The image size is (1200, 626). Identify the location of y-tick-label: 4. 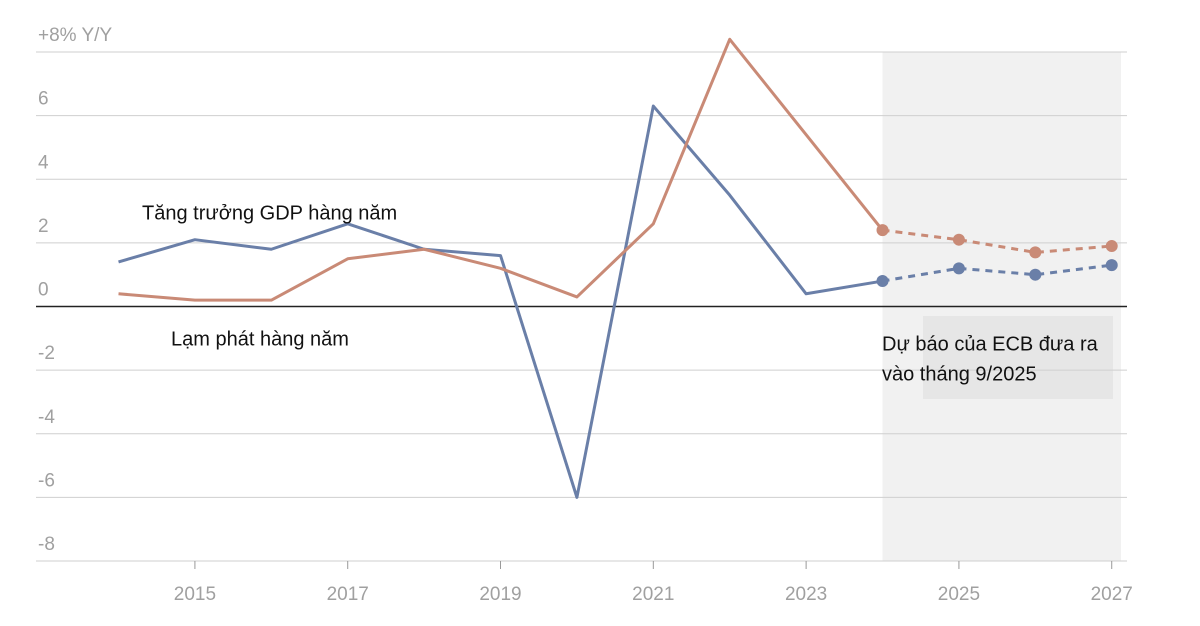
(43, 162).